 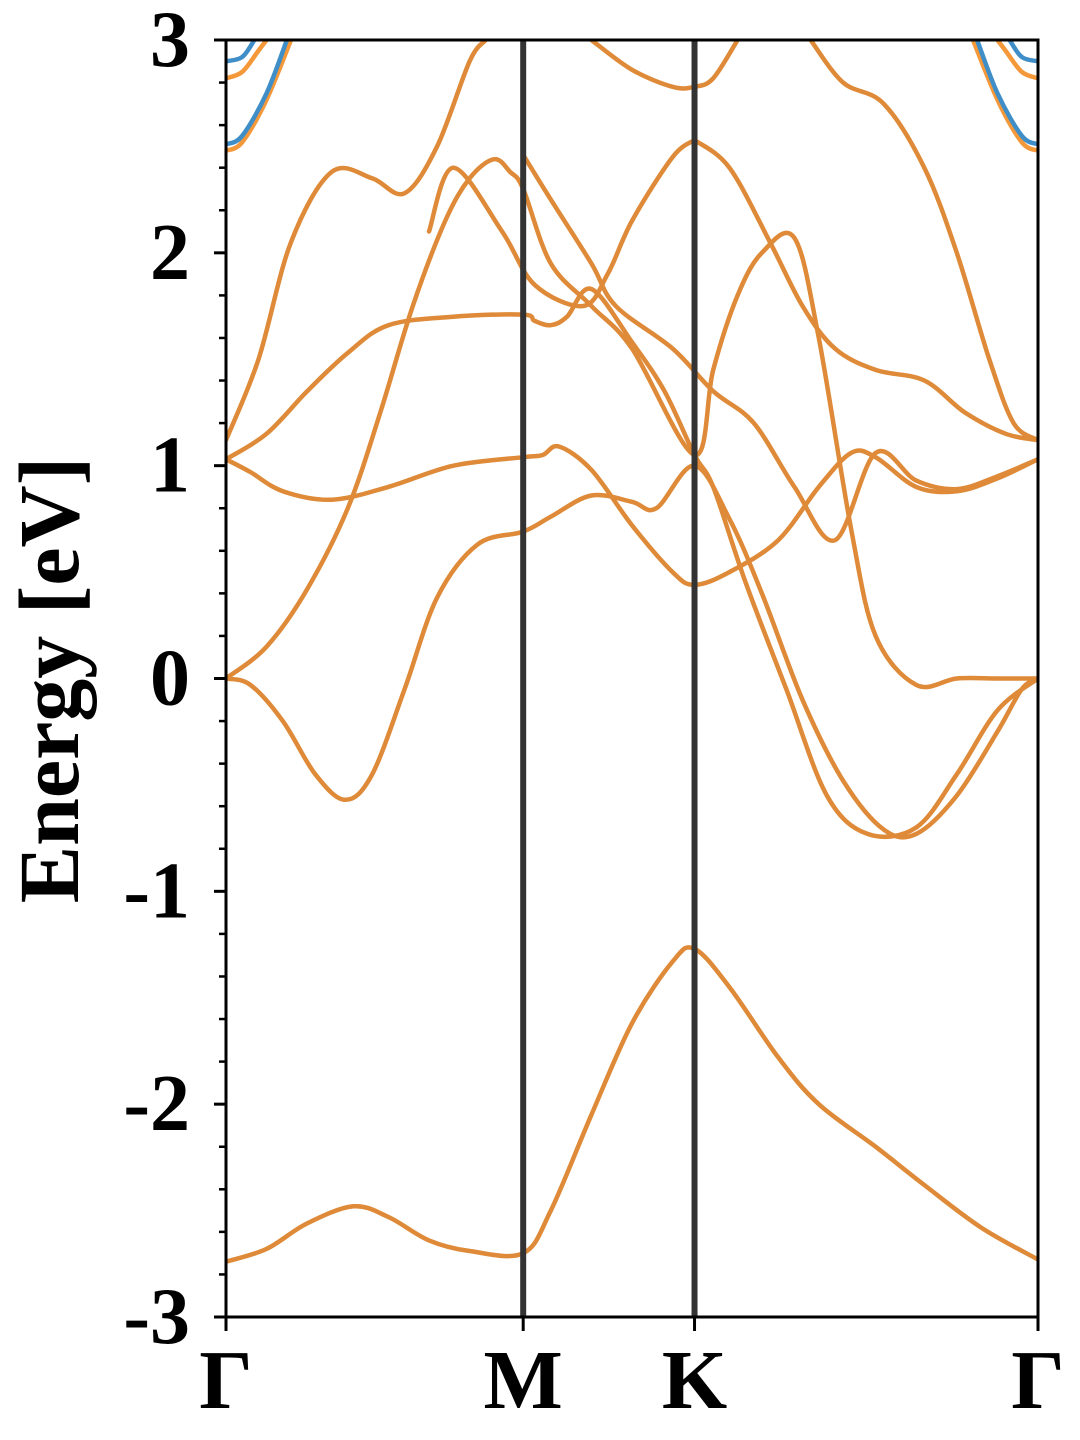 What do you see at coordinates (694, 1380) in the screenshot?
I see `x-tick-label: K` at bounding box center [694, 1380].